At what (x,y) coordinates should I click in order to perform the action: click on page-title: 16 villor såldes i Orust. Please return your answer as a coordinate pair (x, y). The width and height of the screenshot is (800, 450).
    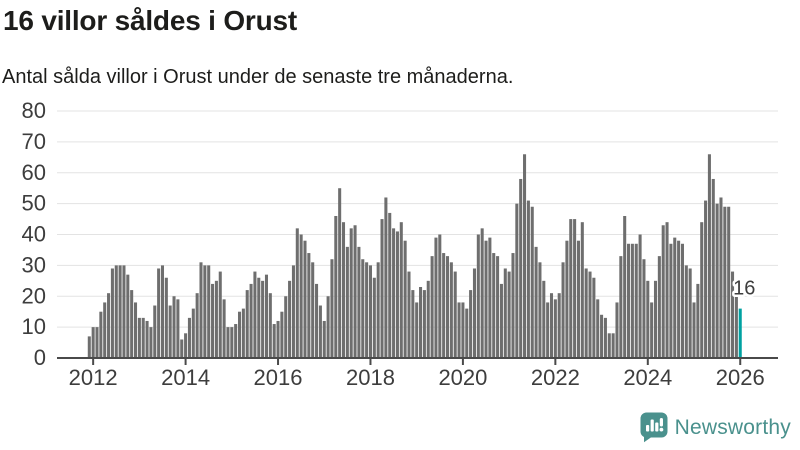
    Looking at the image, I should click on (150, 20).